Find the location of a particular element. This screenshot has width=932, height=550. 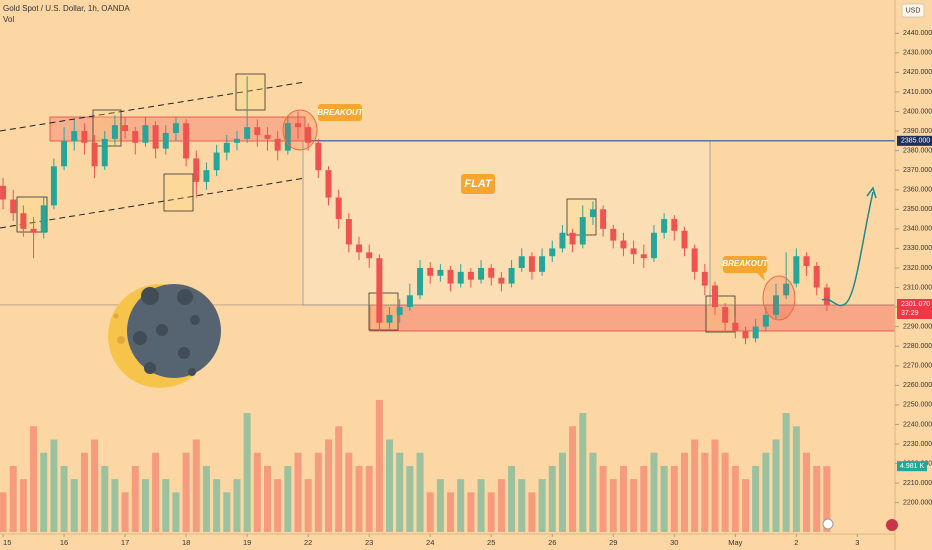

last-price-box is located at coordinates (914, 308).